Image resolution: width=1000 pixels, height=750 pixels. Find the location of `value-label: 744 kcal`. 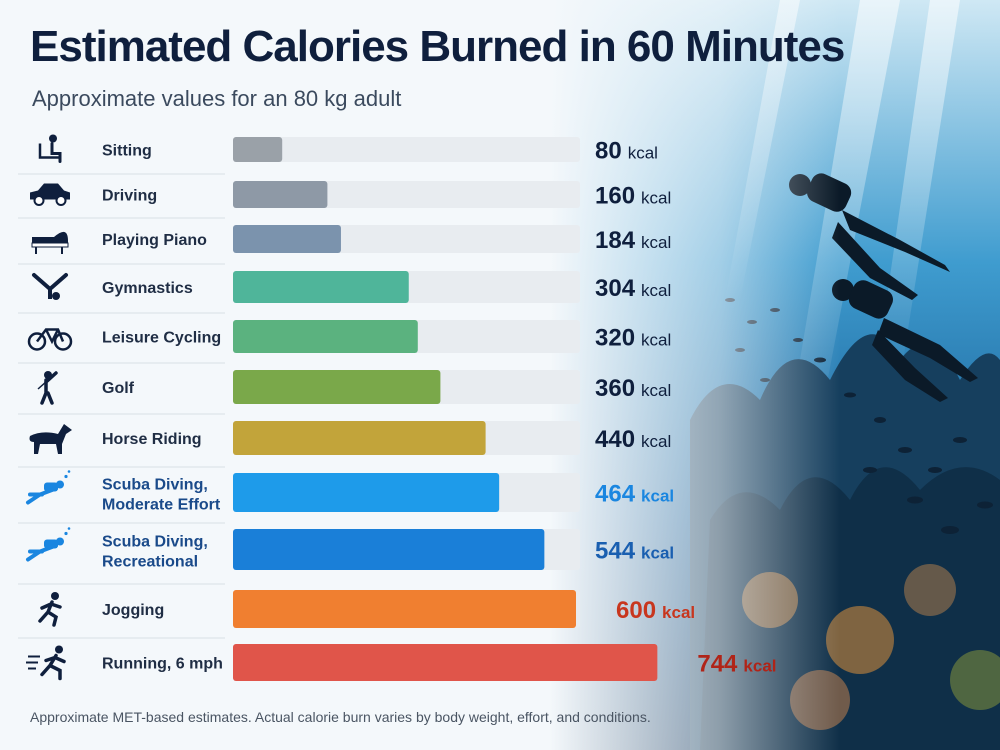

value-label: 744 kcal is located at coordinates (736, 664).